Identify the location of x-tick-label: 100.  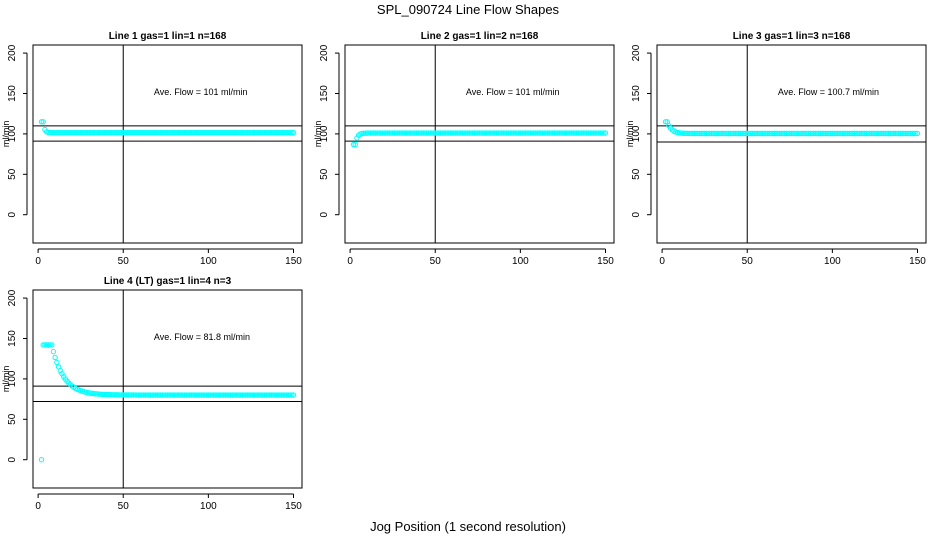
(208, 261).